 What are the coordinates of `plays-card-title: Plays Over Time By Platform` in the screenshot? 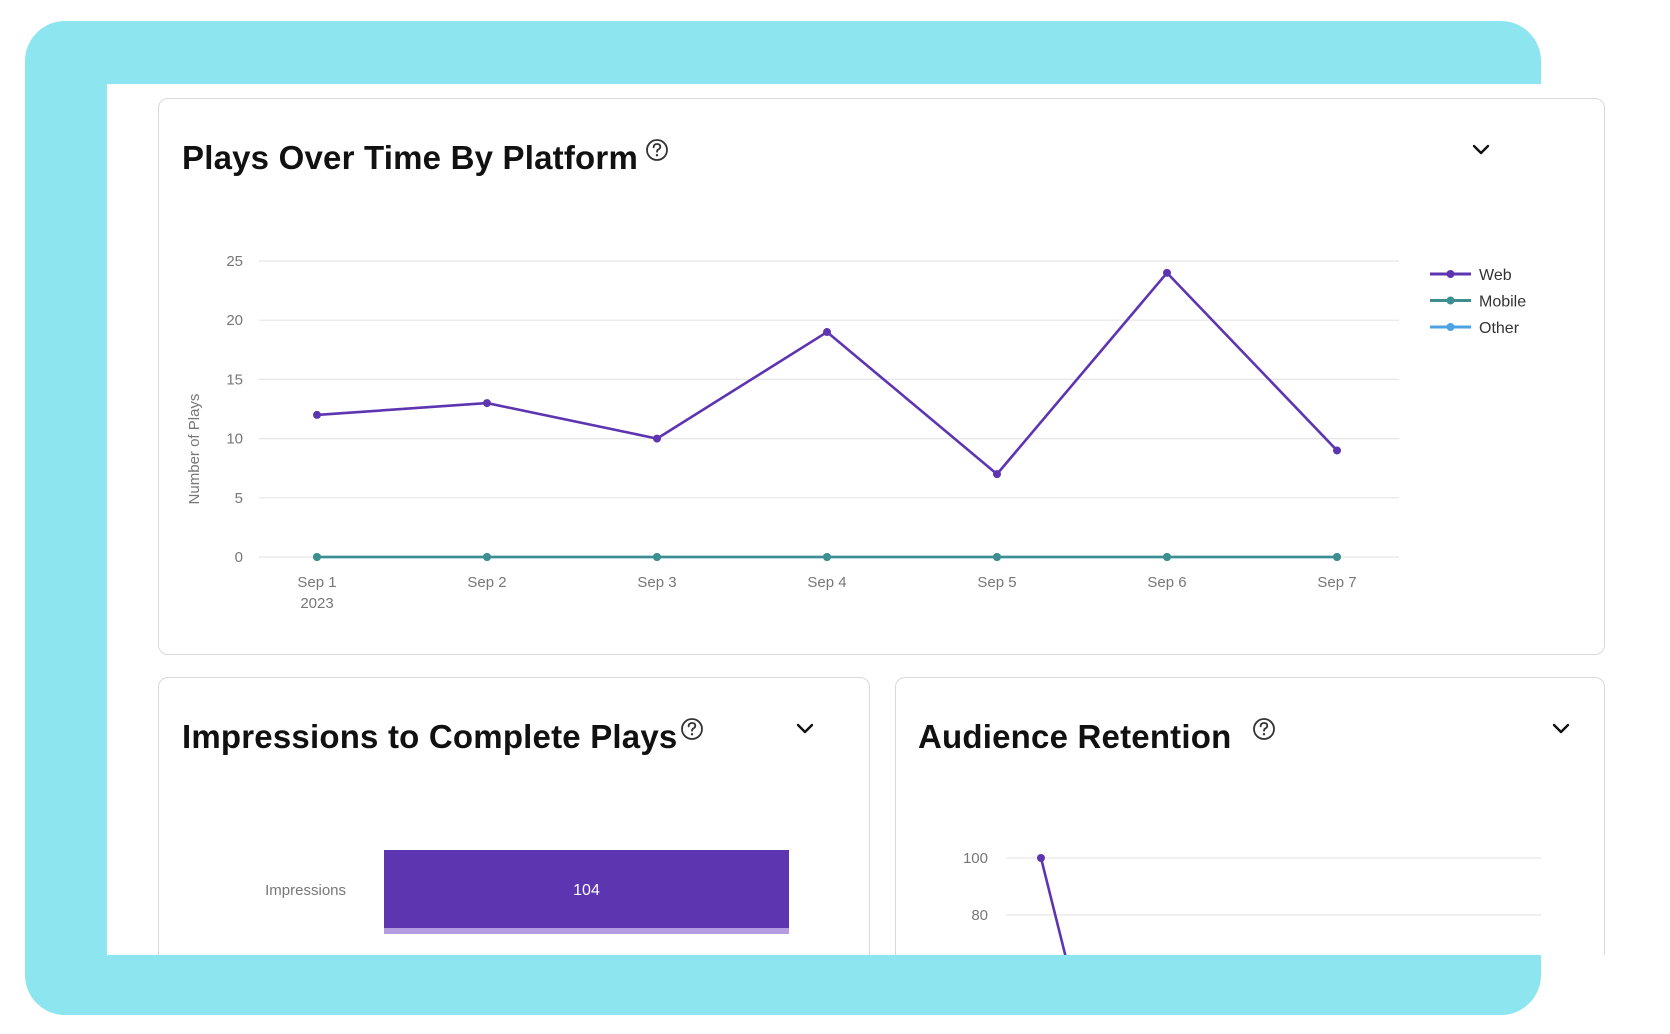 It's located at (410, 157).